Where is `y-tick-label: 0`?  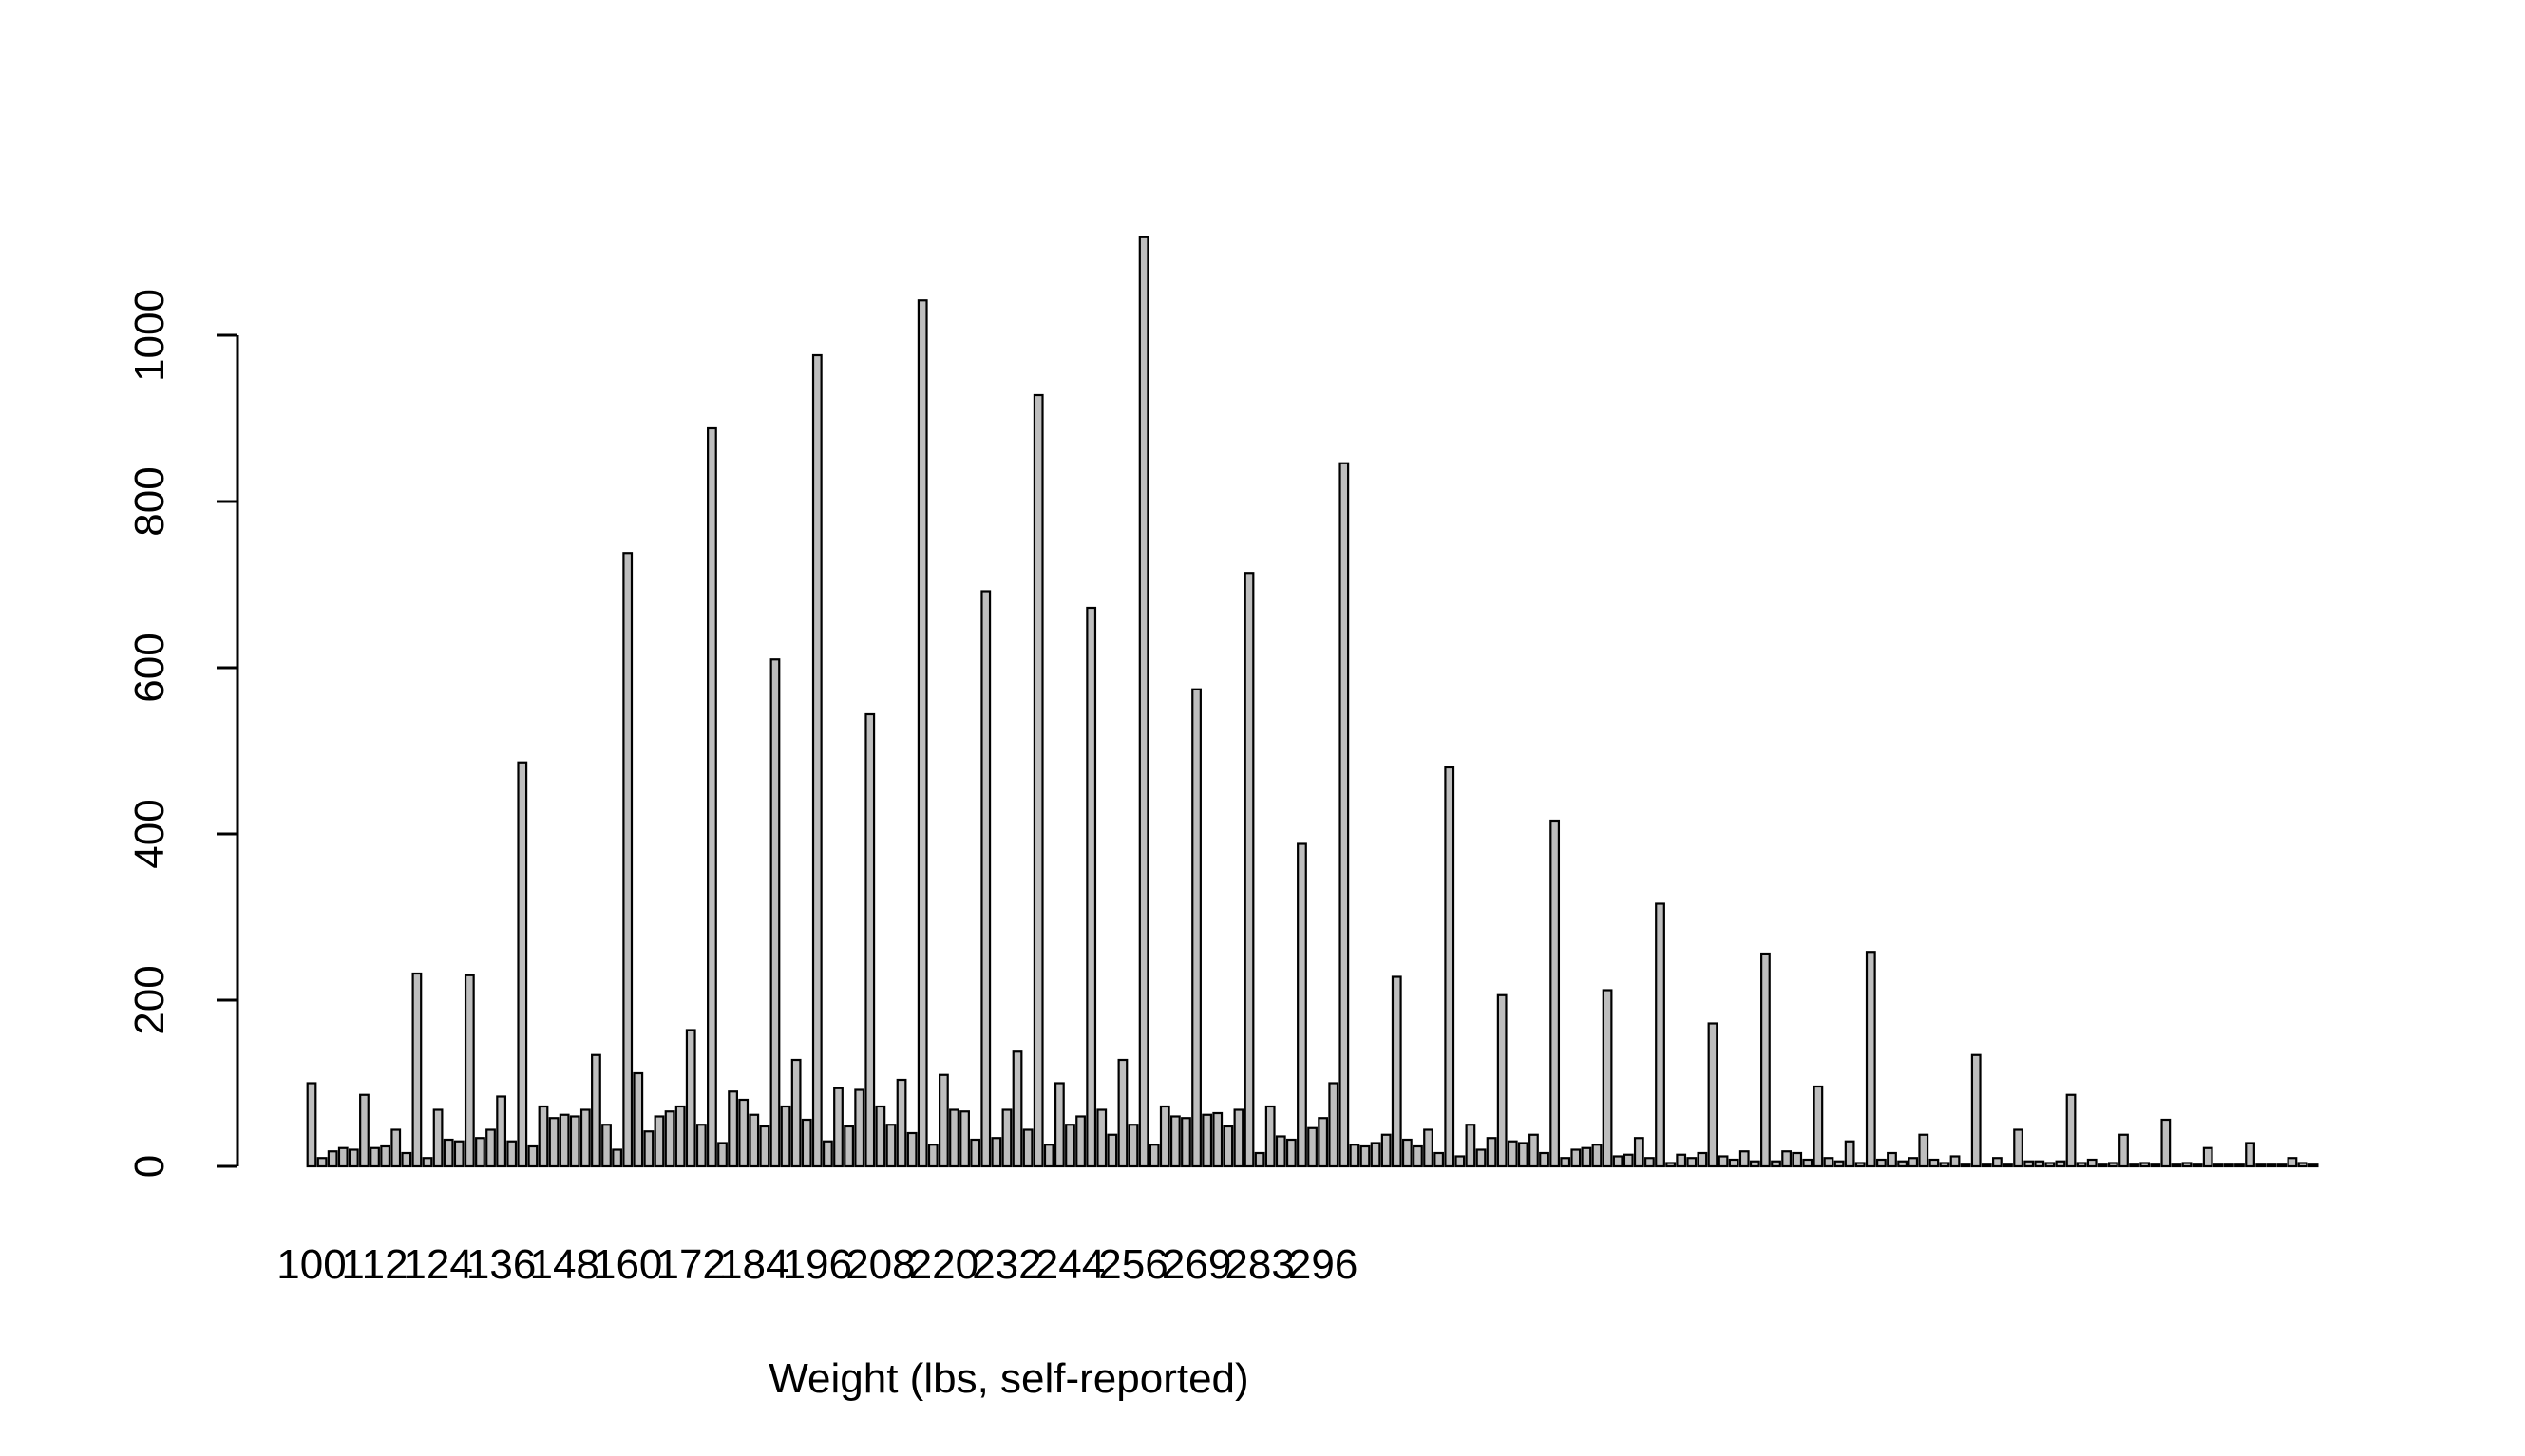 y-tick-label: 0 is located at coordinates (149, 1166).